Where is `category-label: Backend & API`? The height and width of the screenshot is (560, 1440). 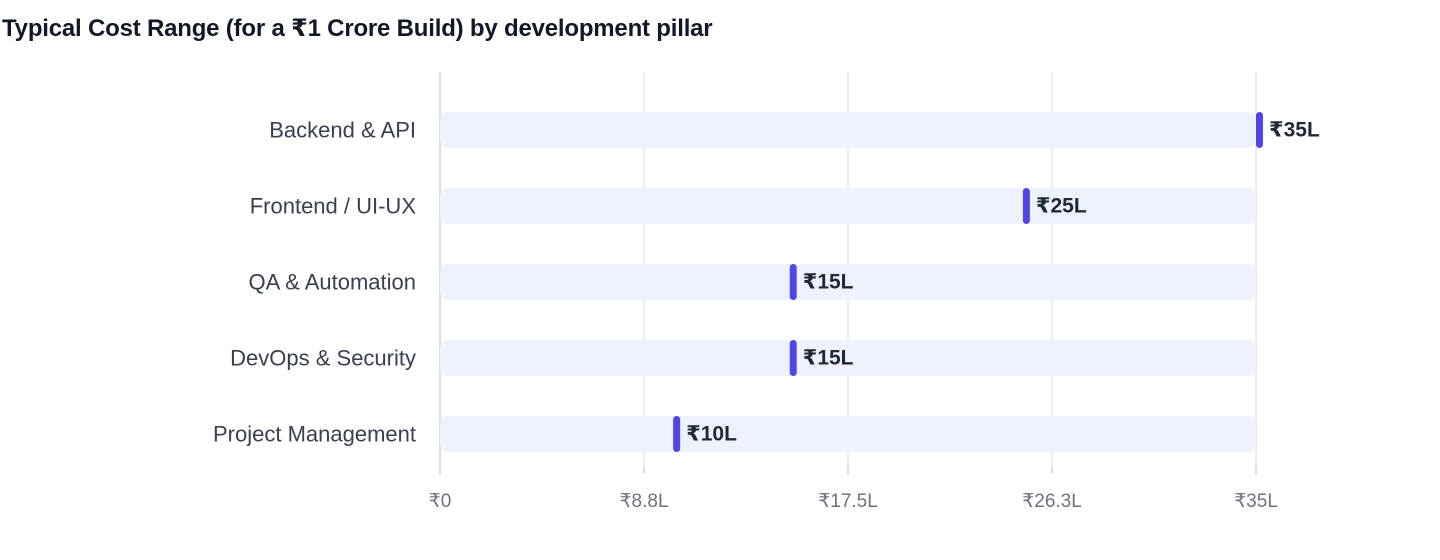 category-label: Backend & API is located at coordinates (342, 130).